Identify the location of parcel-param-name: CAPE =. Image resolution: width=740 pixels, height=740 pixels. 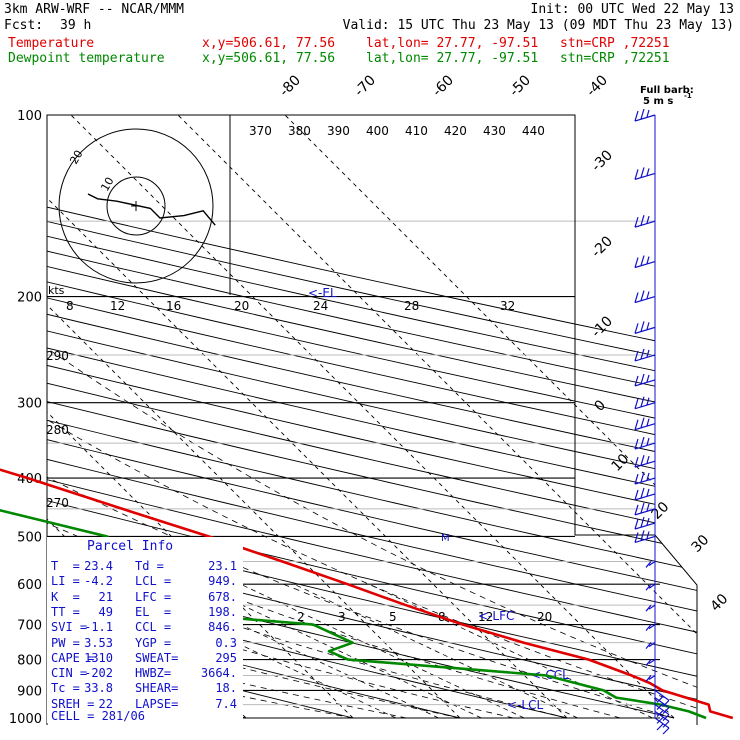
(73, 657).